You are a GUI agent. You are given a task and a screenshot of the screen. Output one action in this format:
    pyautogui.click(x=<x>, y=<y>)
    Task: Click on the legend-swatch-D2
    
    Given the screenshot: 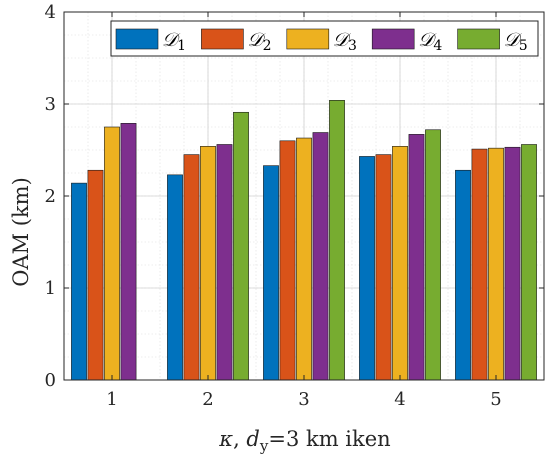 What is the action you would take?
    pyautogui.click(x=222, y=39)
    